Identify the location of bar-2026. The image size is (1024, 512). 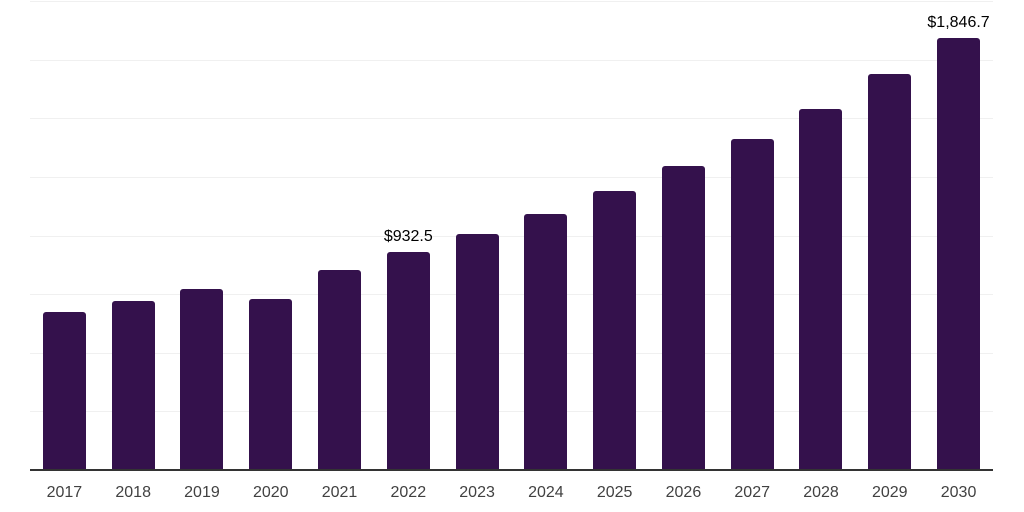
(683, 318).